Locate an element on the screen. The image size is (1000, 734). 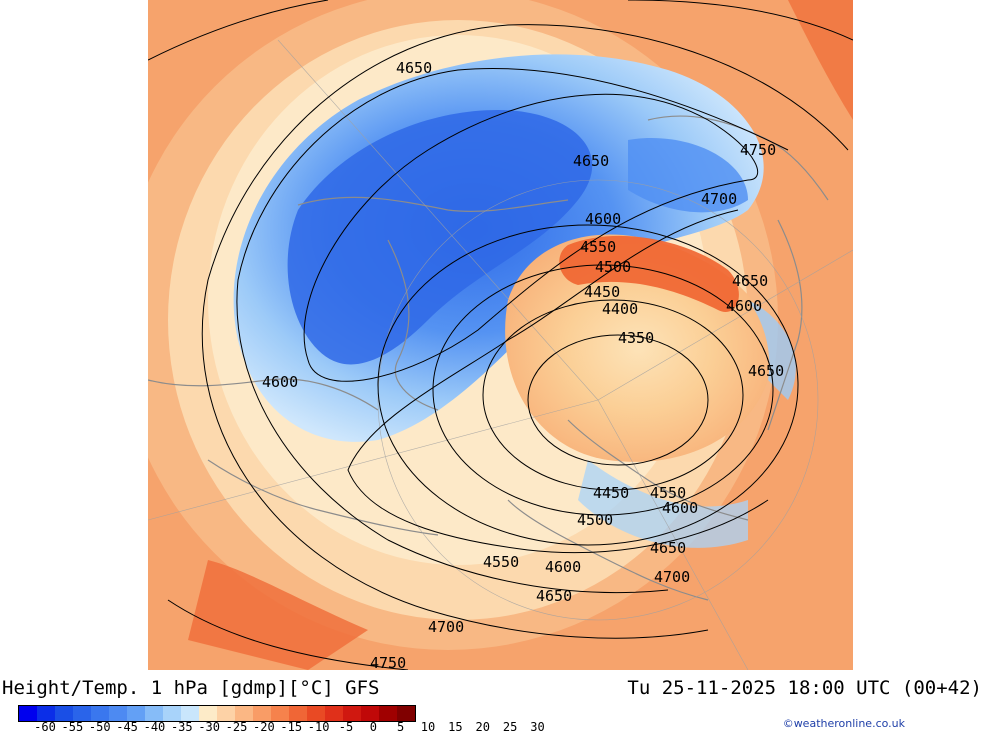
scale-label: 25 is located at coordinates (510, 727).